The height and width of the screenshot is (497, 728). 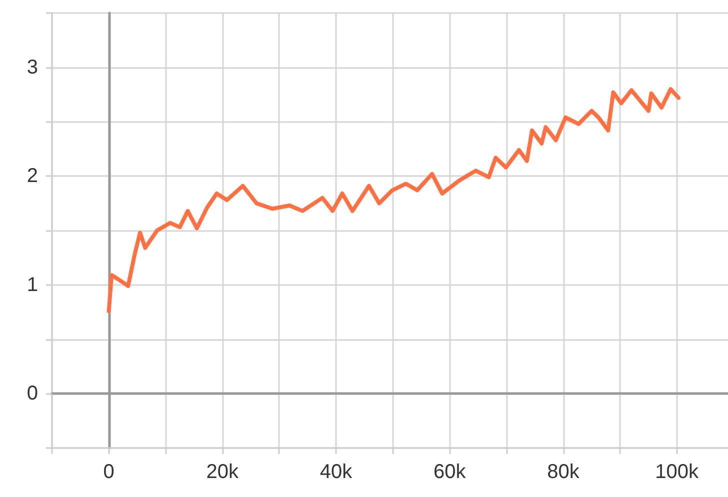 I want to click on x-tick-label: 20k, so click(x=223, y=472).